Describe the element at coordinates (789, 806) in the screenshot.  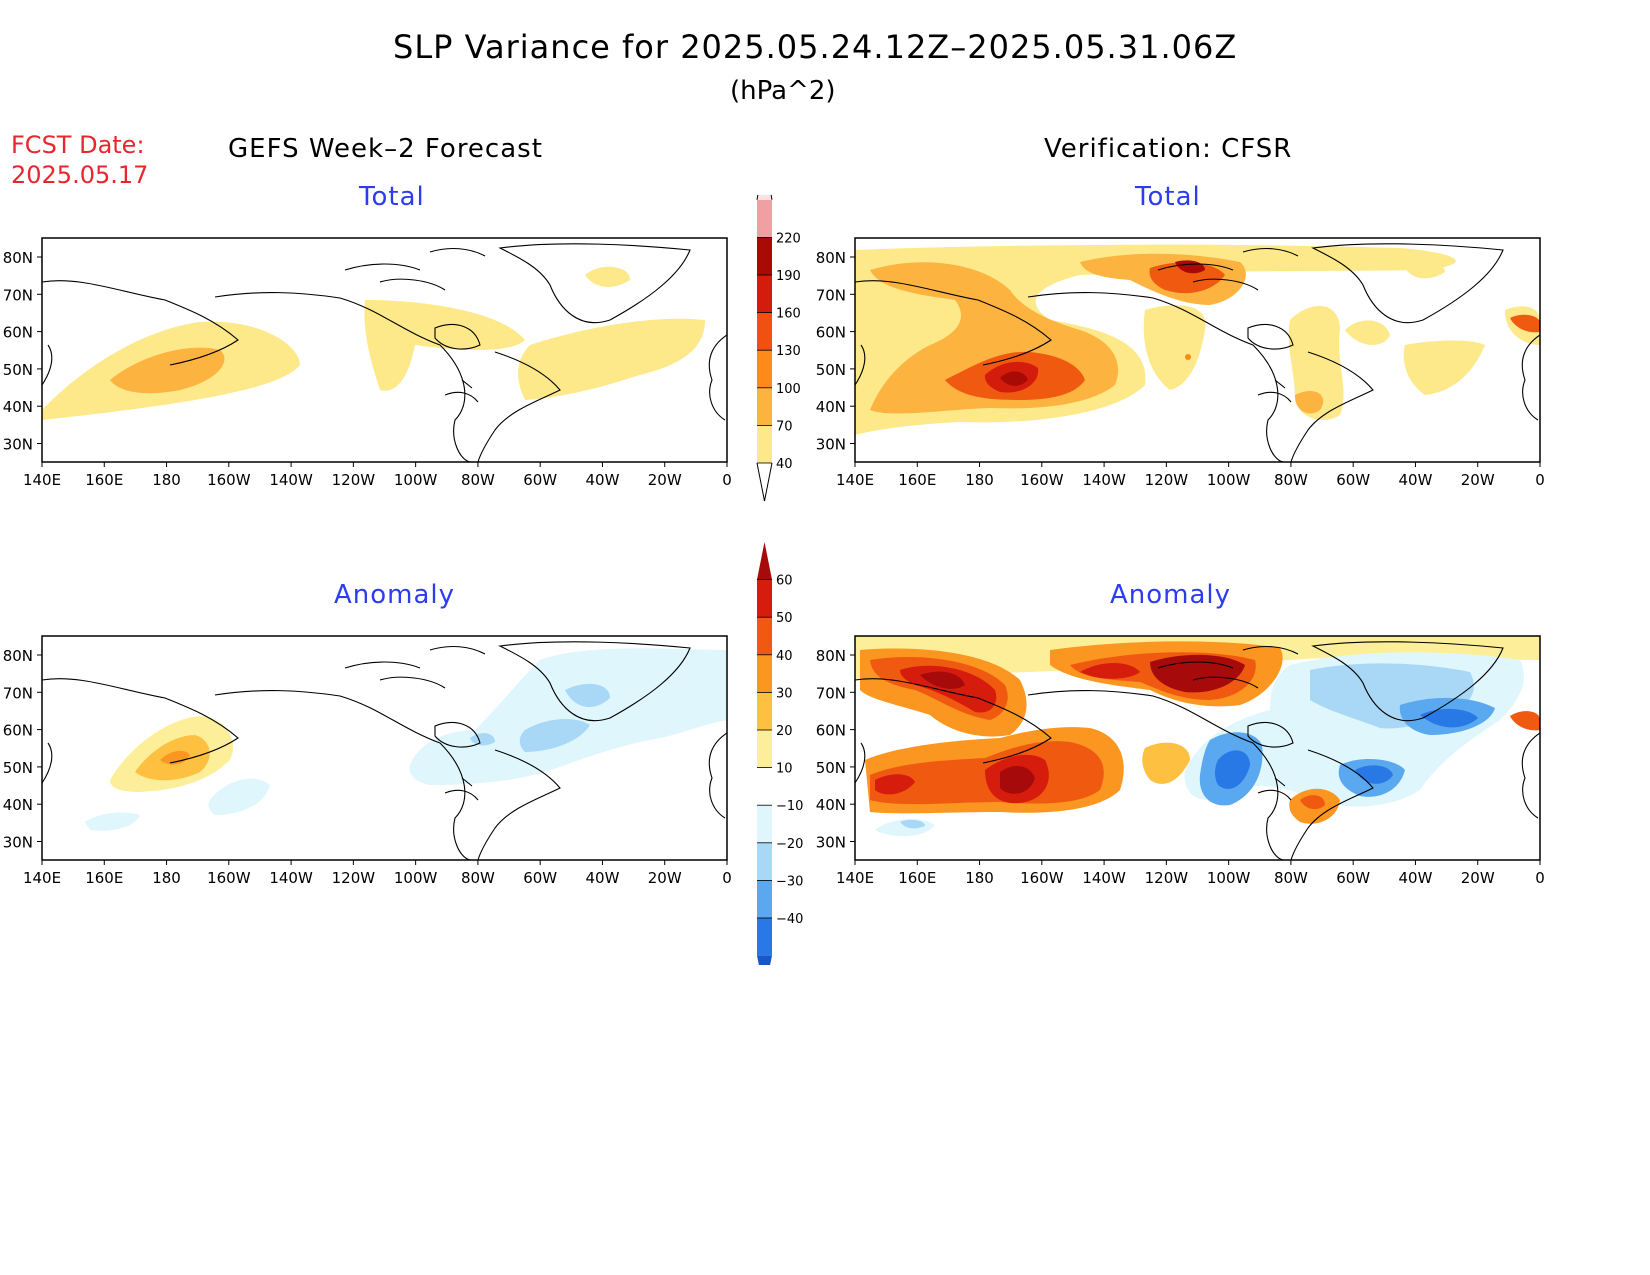
I see `colorbar-anomaly-label: −10` at that location.